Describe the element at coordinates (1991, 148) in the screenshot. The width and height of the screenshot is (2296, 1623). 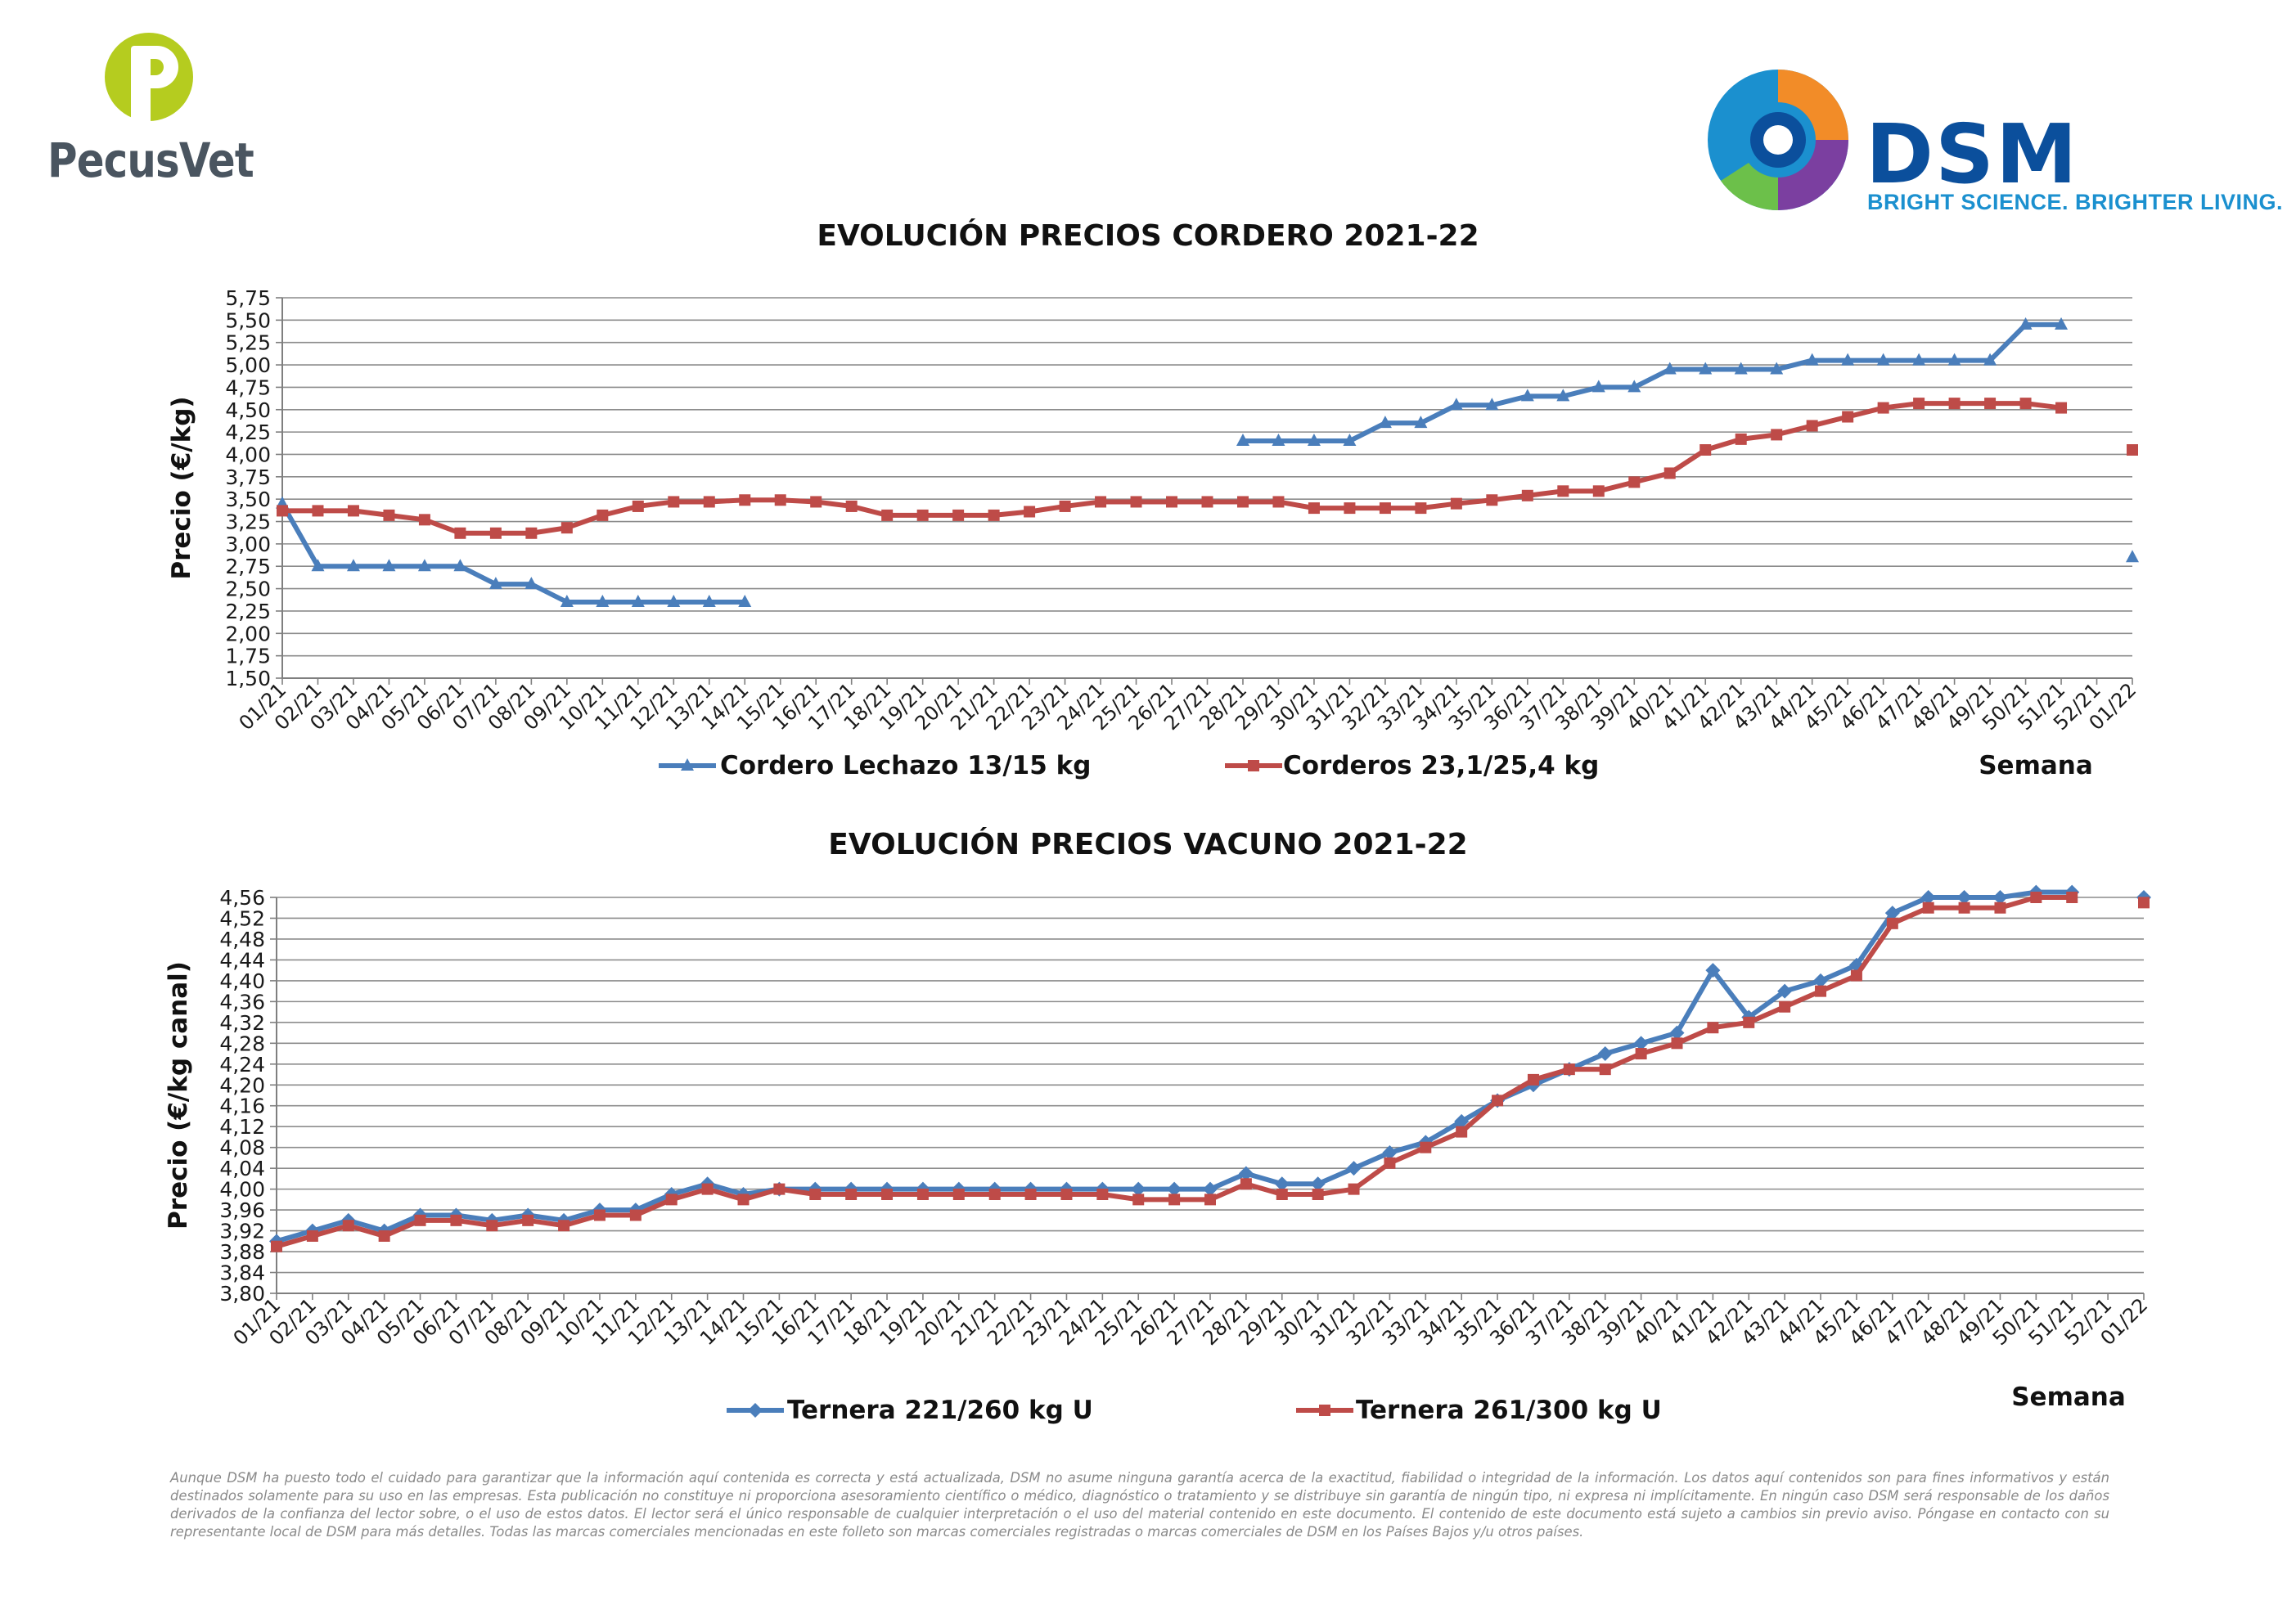
I see `dsm-logo: DSM BRIGHT SCIENCE. BRIGHTER LIVING.` at that location.